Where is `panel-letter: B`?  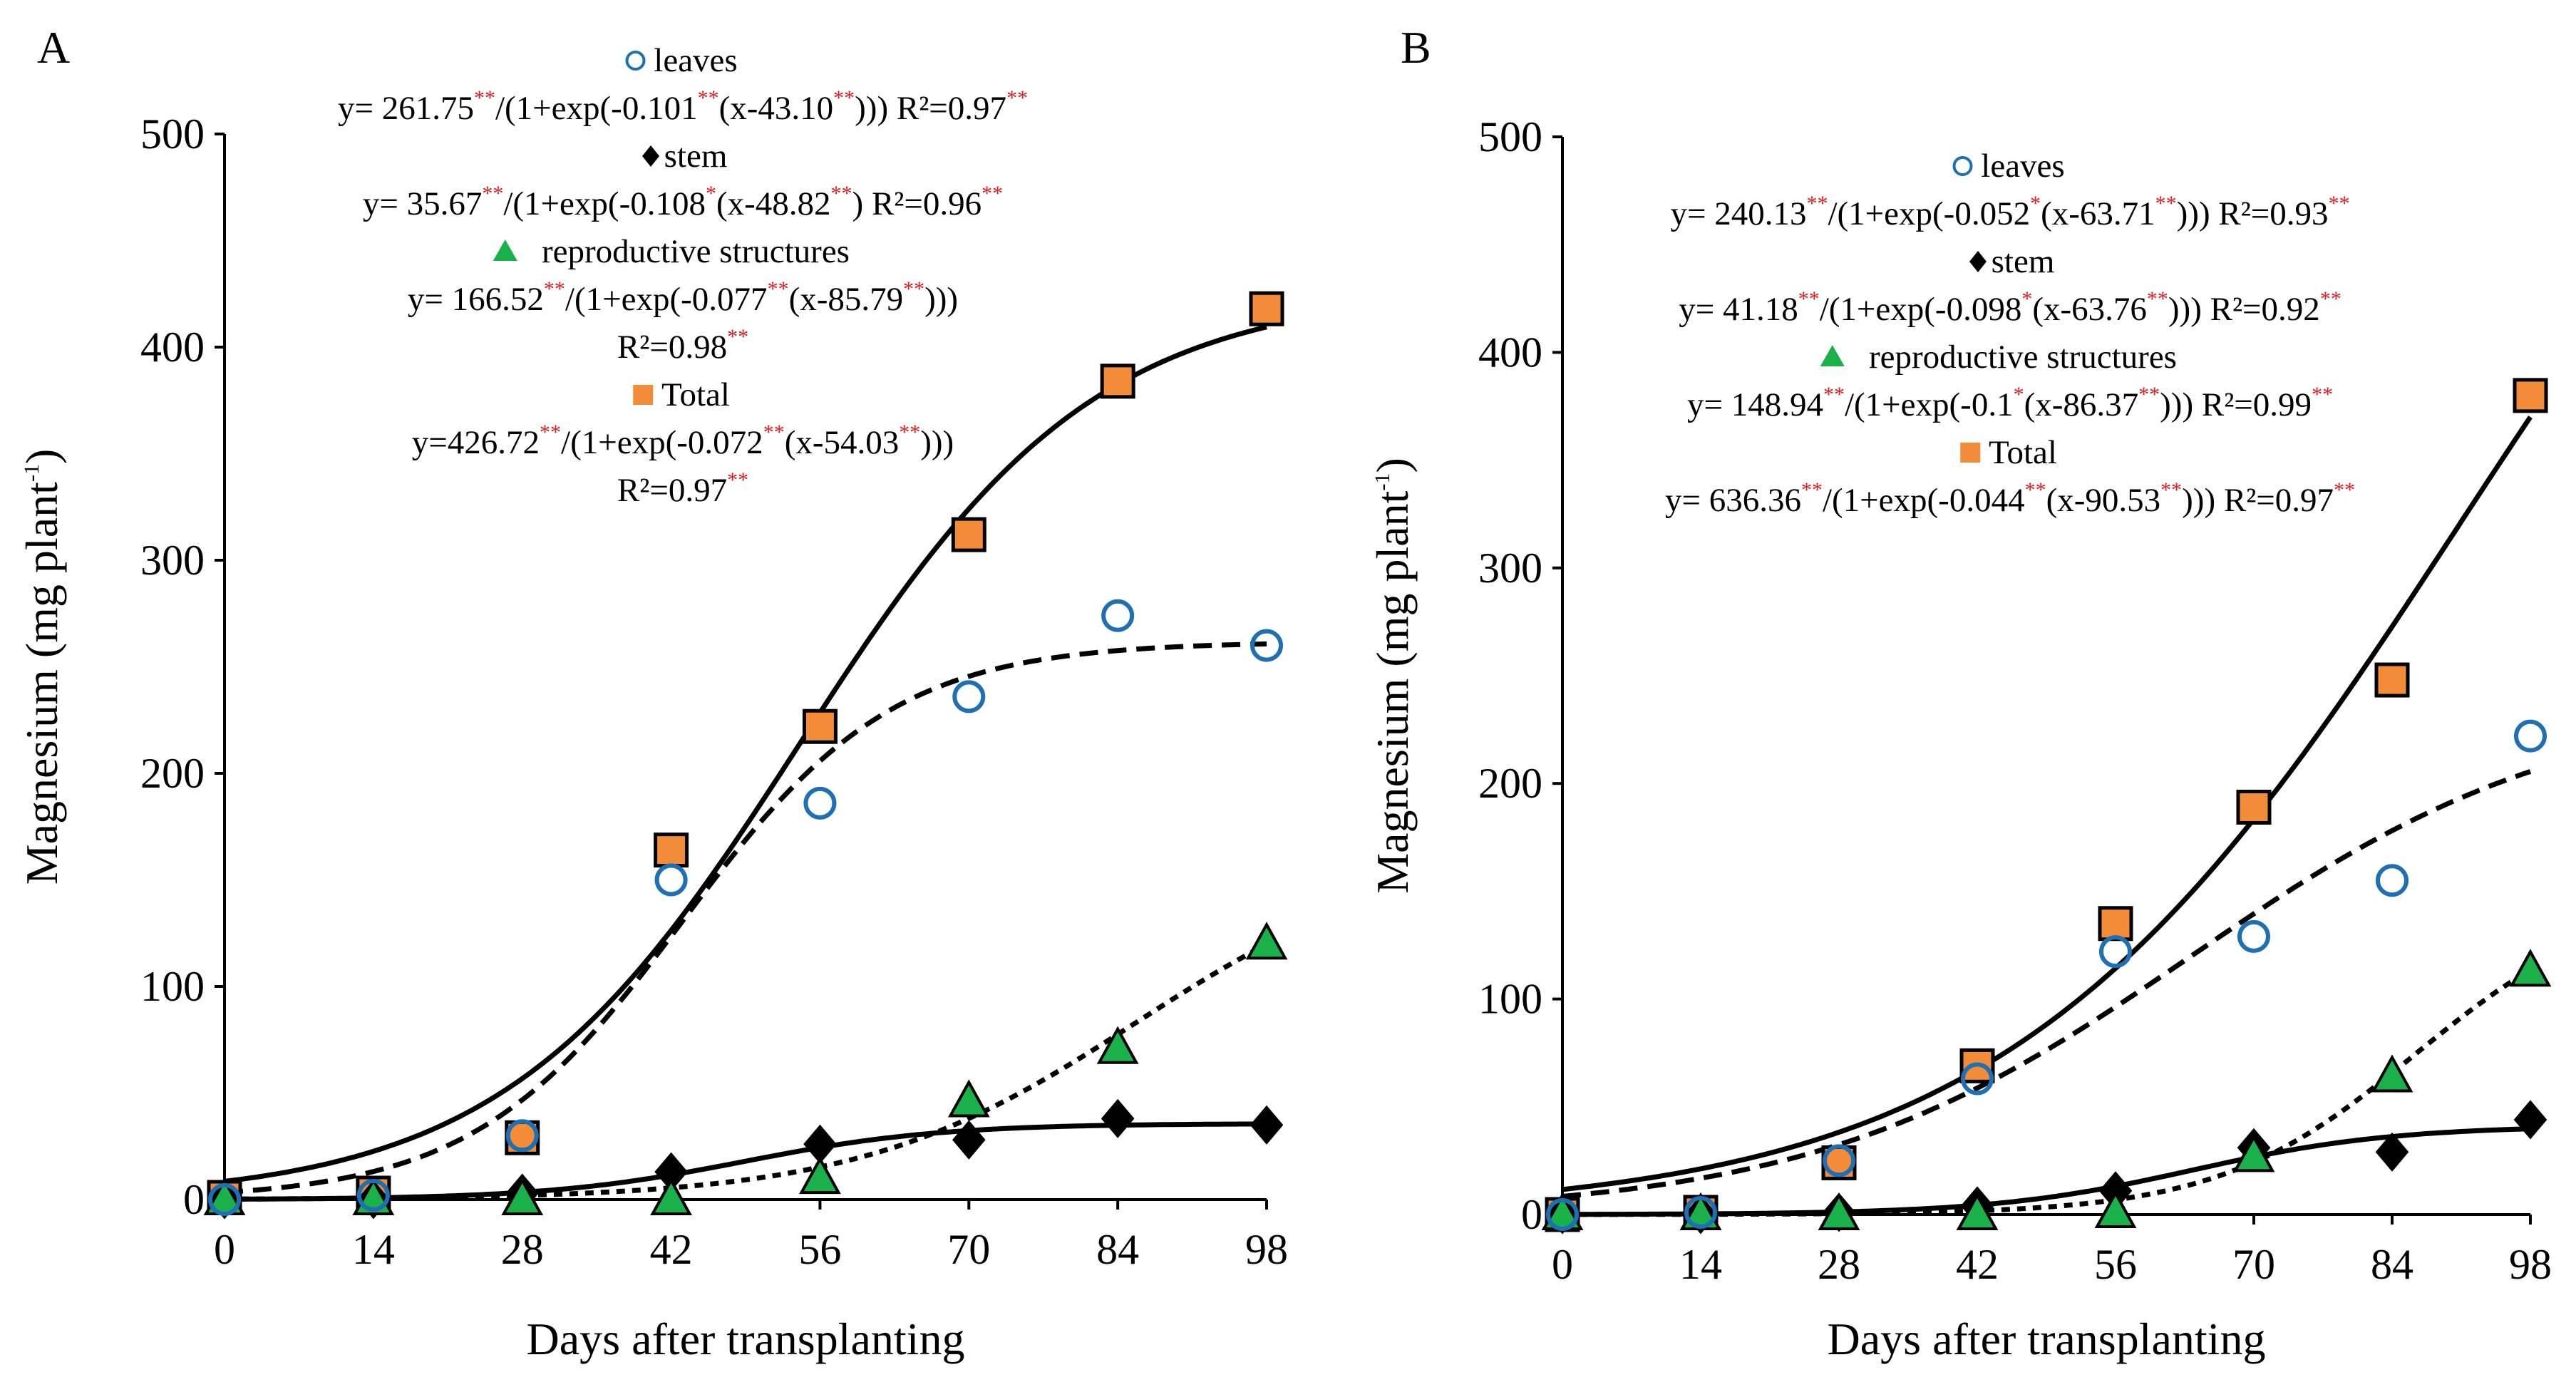
panel-letter: B is located at coordinates (1416, 48).